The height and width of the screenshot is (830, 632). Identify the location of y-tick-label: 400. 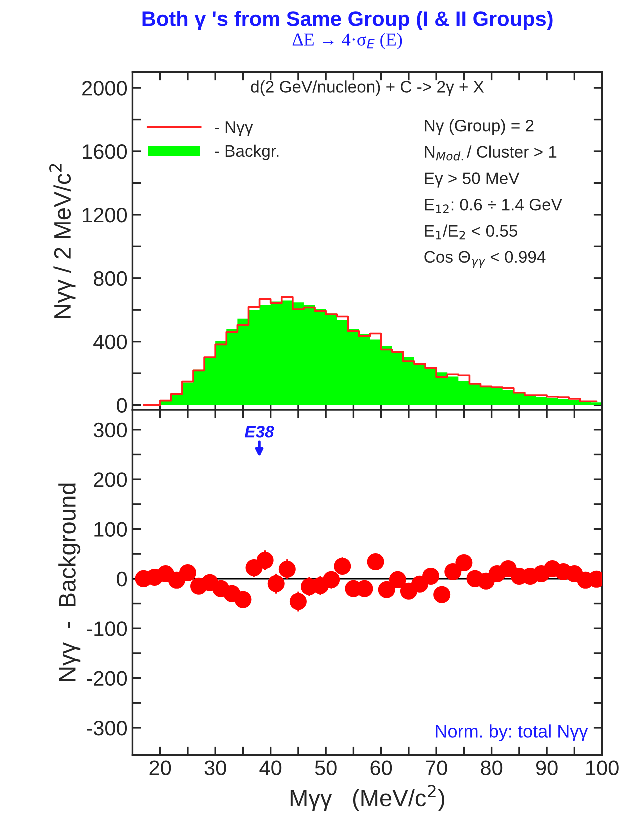
(111, 342).